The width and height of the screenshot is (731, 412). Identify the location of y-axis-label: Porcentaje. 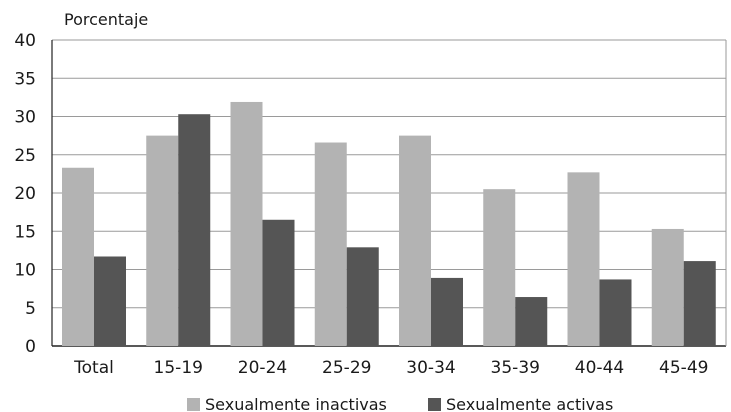
(106, 19).